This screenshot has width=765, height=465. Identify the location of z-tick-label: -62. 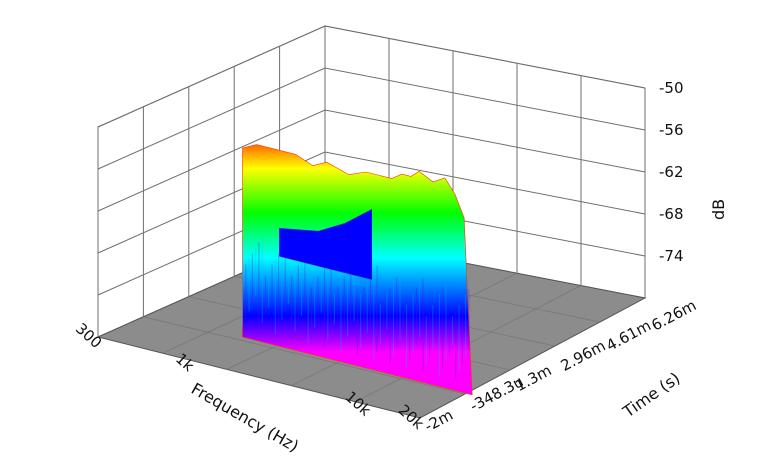
(671, 172).